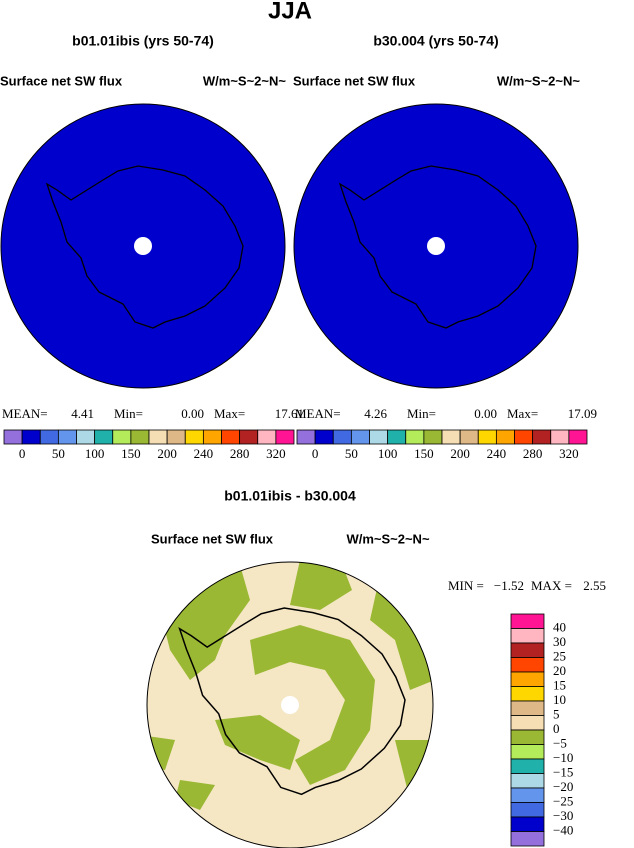 The height and width of the screenshot is (848, 634). Describe the element at coordinates (240, 453) in the screenshot. I see `colorbar-label: 280` at that location.